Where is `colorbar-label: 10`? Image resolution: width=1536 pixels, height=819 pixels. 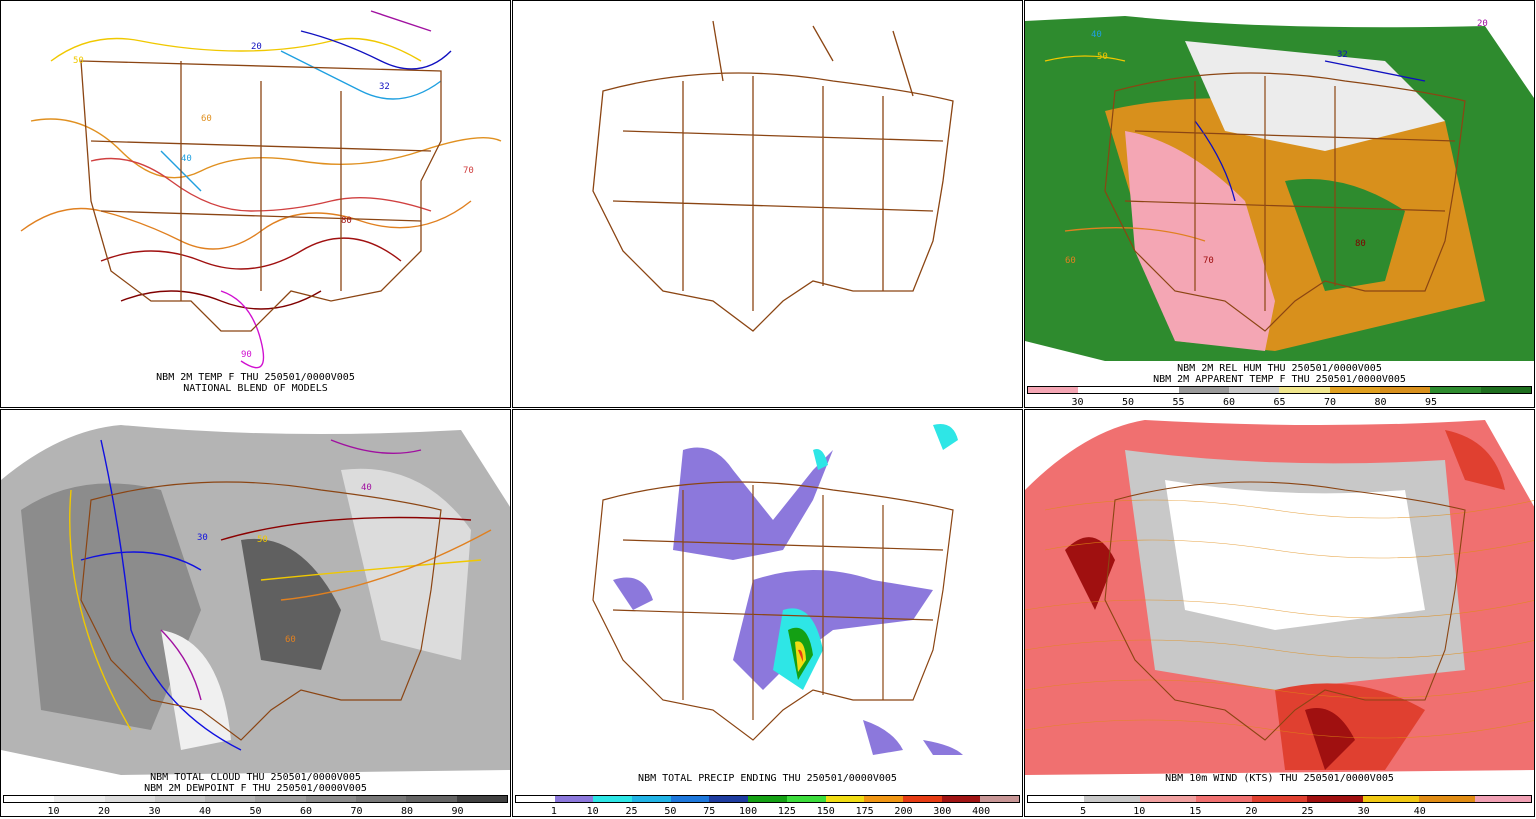
colorbar-label: 10 is located at coordinates (1139, 811).